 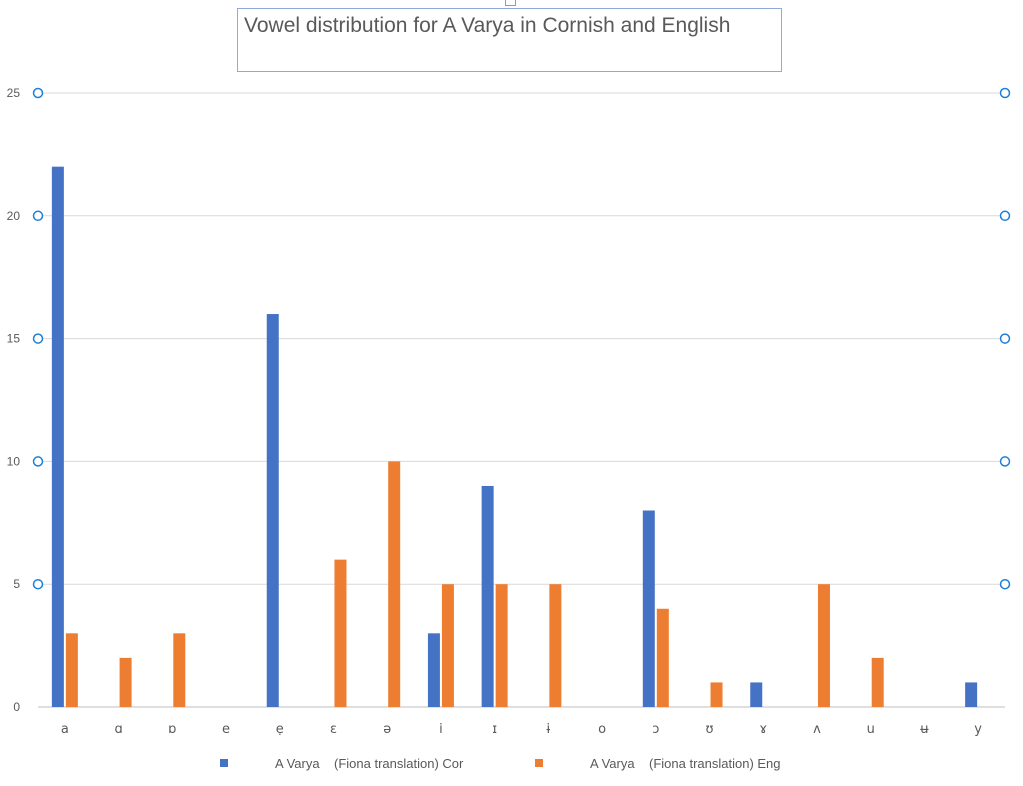 What do you see at coordinates (369, 763) in the screenshot?
I see `legend-label: A Varya (Fiona translation) Cor` at bounding box center [369, 763].